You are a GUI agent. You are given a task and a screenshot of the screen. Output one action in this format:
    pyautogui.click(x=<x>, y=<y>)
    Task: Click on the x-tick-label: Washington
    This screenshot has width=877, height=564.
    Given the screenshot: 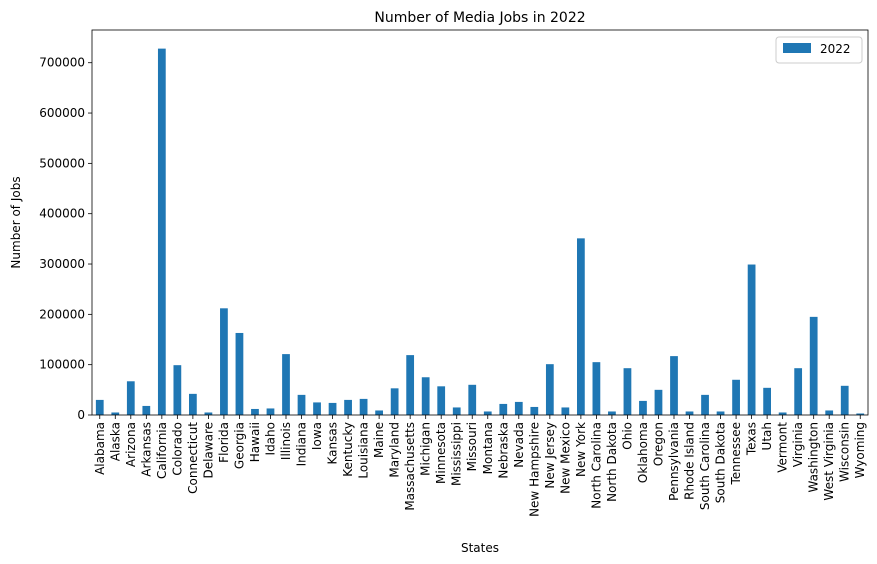 What is the action you would take?
    pyautogui.click(x=814, y=457)
    